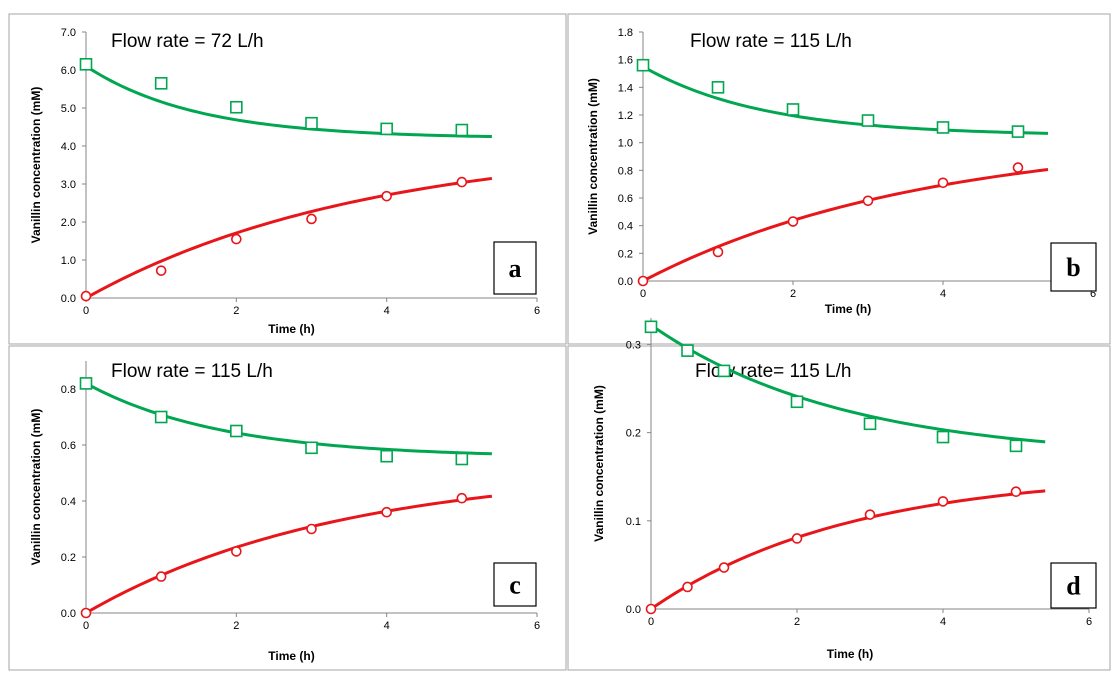 The height and width of the screenshot is (676, 1116). I want to click on y-tick-label: 0.4, so click(625, 227).